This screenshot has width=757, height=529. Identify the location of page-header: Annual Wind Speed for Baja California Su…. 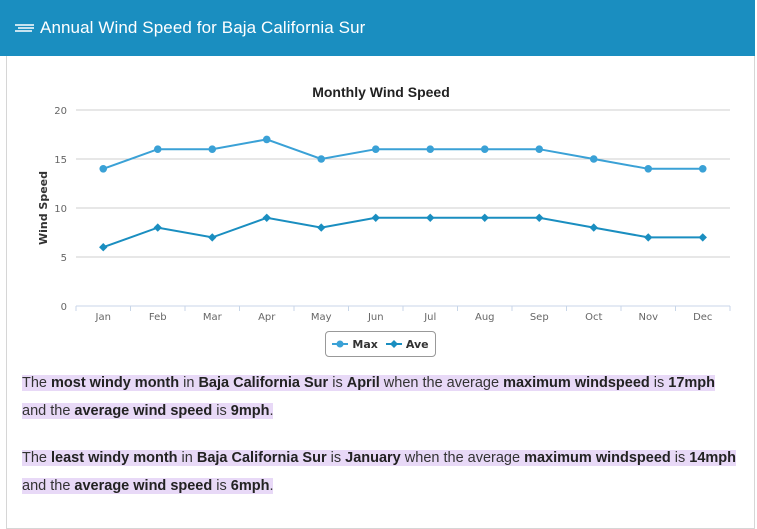
(377, 28).